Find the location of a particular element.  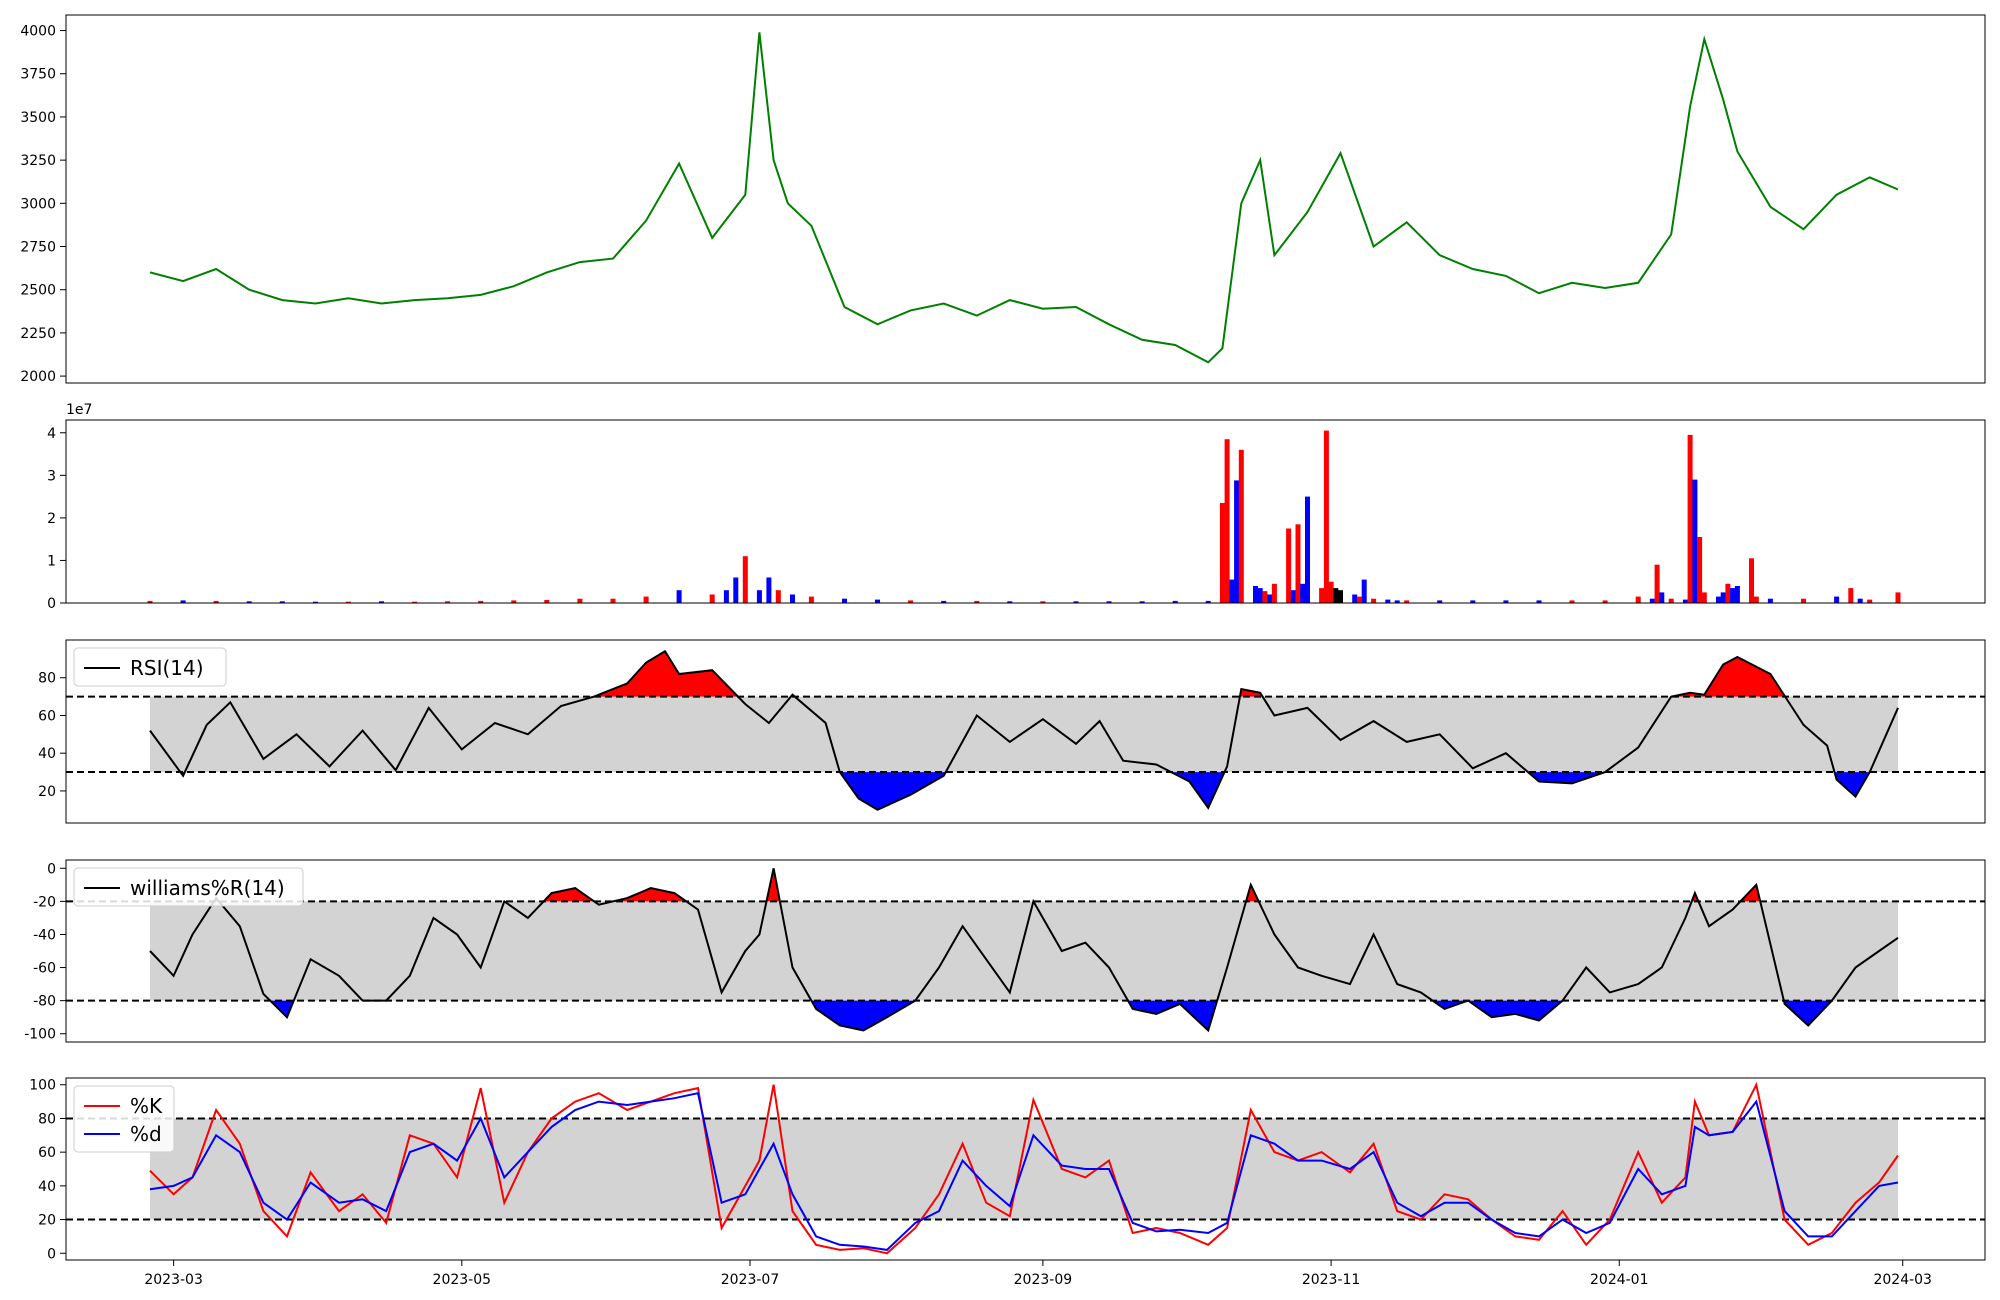

rsi-panel: 20 40 60 80 RSI(14) is located at coordinates (1012, 731).